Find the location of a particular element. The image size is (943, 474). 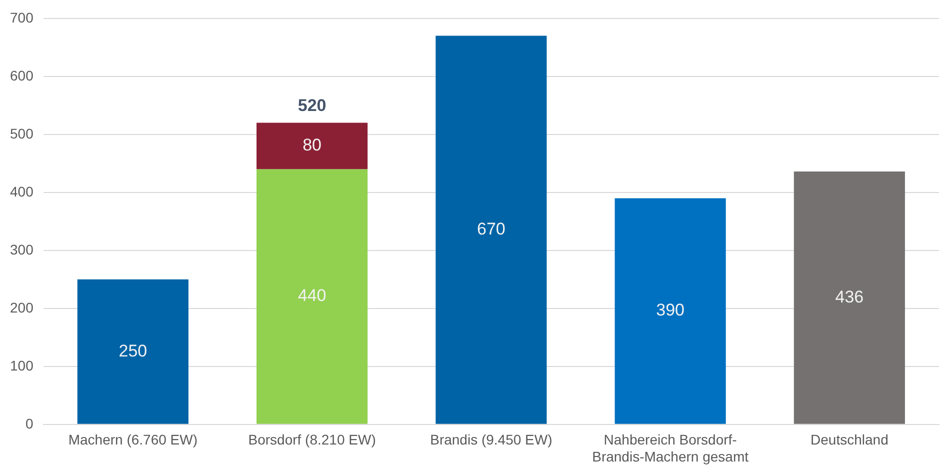

y-tick-label: 700 is located at coordinates (22, 17).